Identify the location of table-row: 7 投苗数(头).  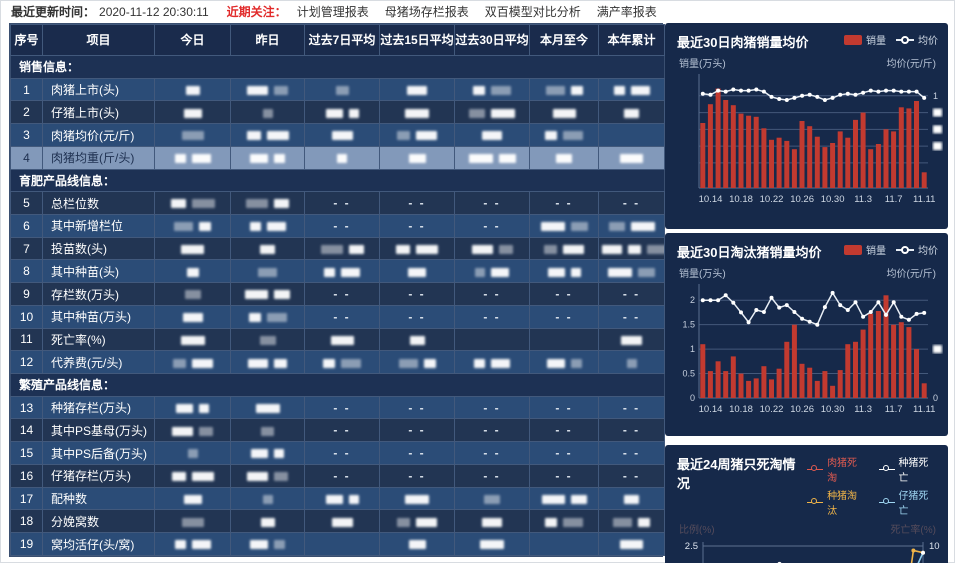
(337, 248).